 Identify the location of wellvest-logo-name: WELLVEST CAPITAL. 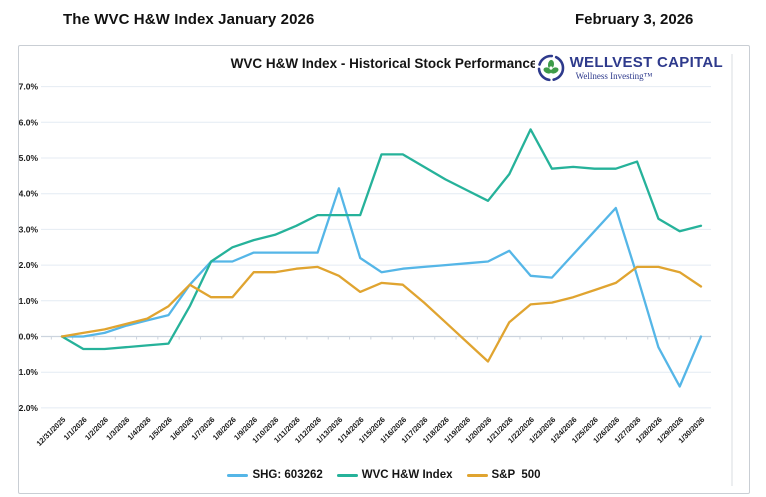
(646, 62).